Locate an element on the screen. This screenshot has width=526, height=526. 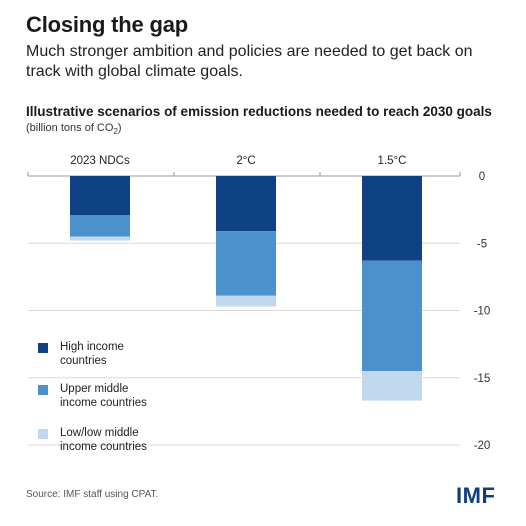
y-tick-label: -20 is located at coordinates (482, 446).